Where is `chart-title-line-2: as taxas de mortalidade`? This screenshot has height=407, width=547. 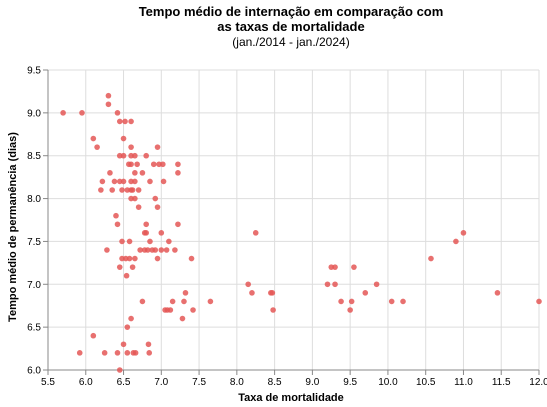
chart-title-line-2: as taxas de mortalidade is located at coordinates (290, 26).